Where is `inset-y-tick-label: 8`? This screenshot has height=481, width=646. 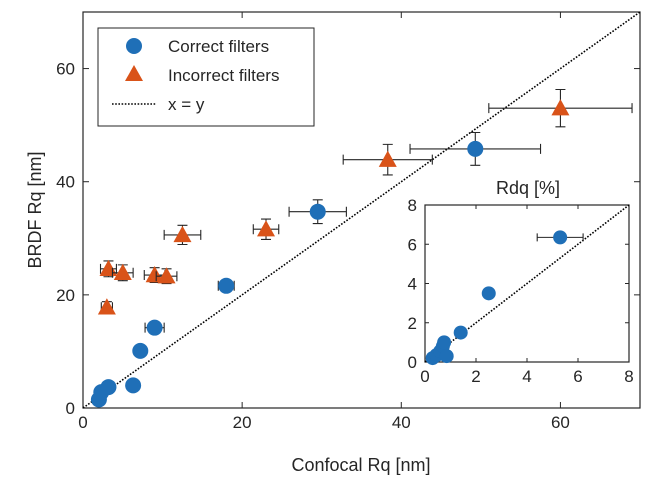 inset-y-tick-label: 8 is located at coordinates (412, 205).